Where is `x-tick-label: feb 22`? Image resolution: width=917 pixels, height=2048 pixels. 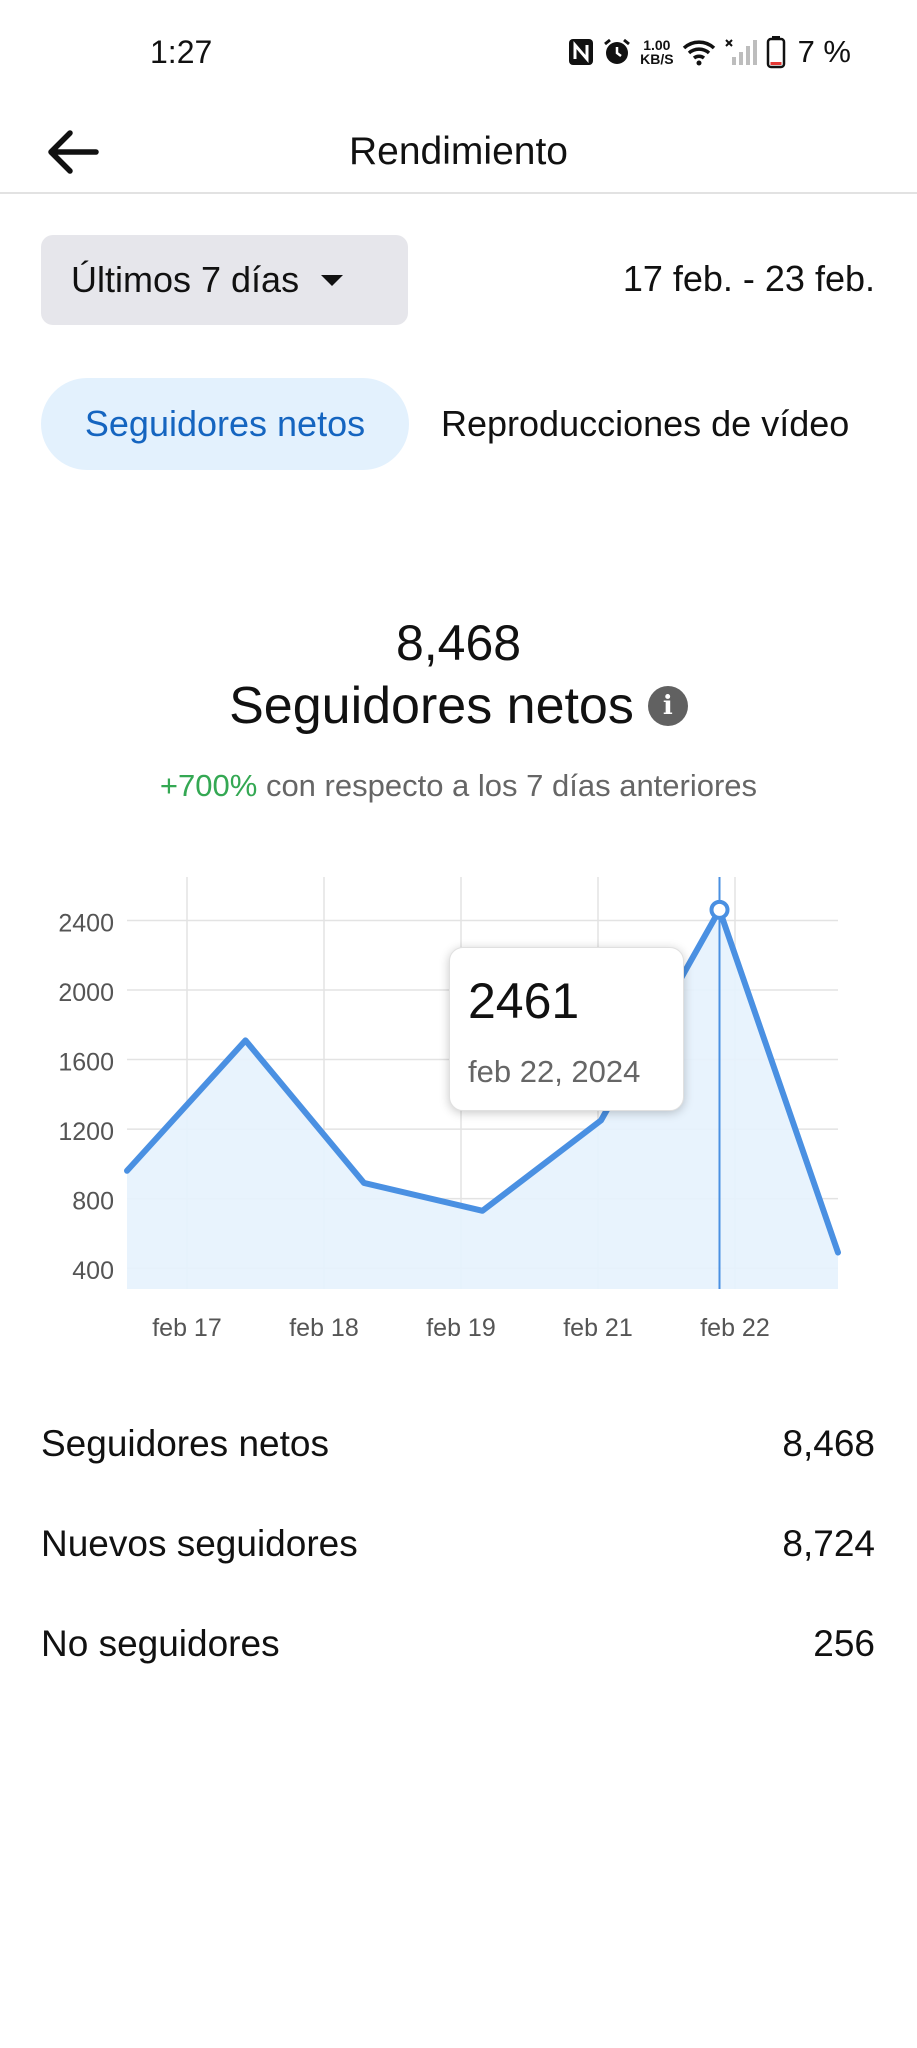 x-tick-label: feb 22 is located at coordinates (735, 1327).